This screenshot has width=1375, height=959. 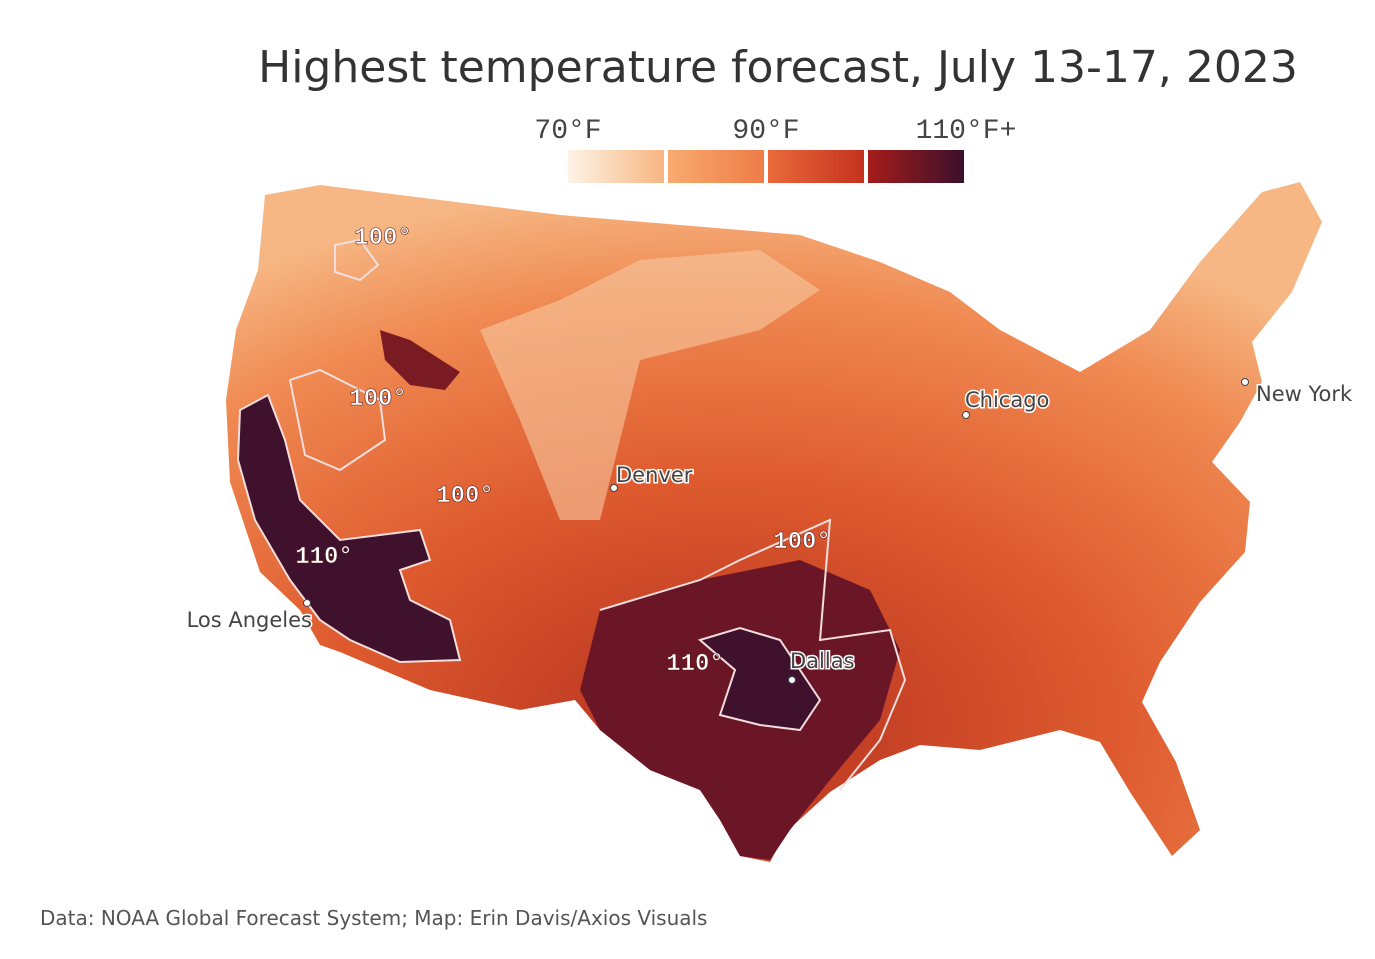 What do you see at coordinates (249, 620) in the screenshot?
I see `city-label: Los Angeles` at bounding box center [249, 620].